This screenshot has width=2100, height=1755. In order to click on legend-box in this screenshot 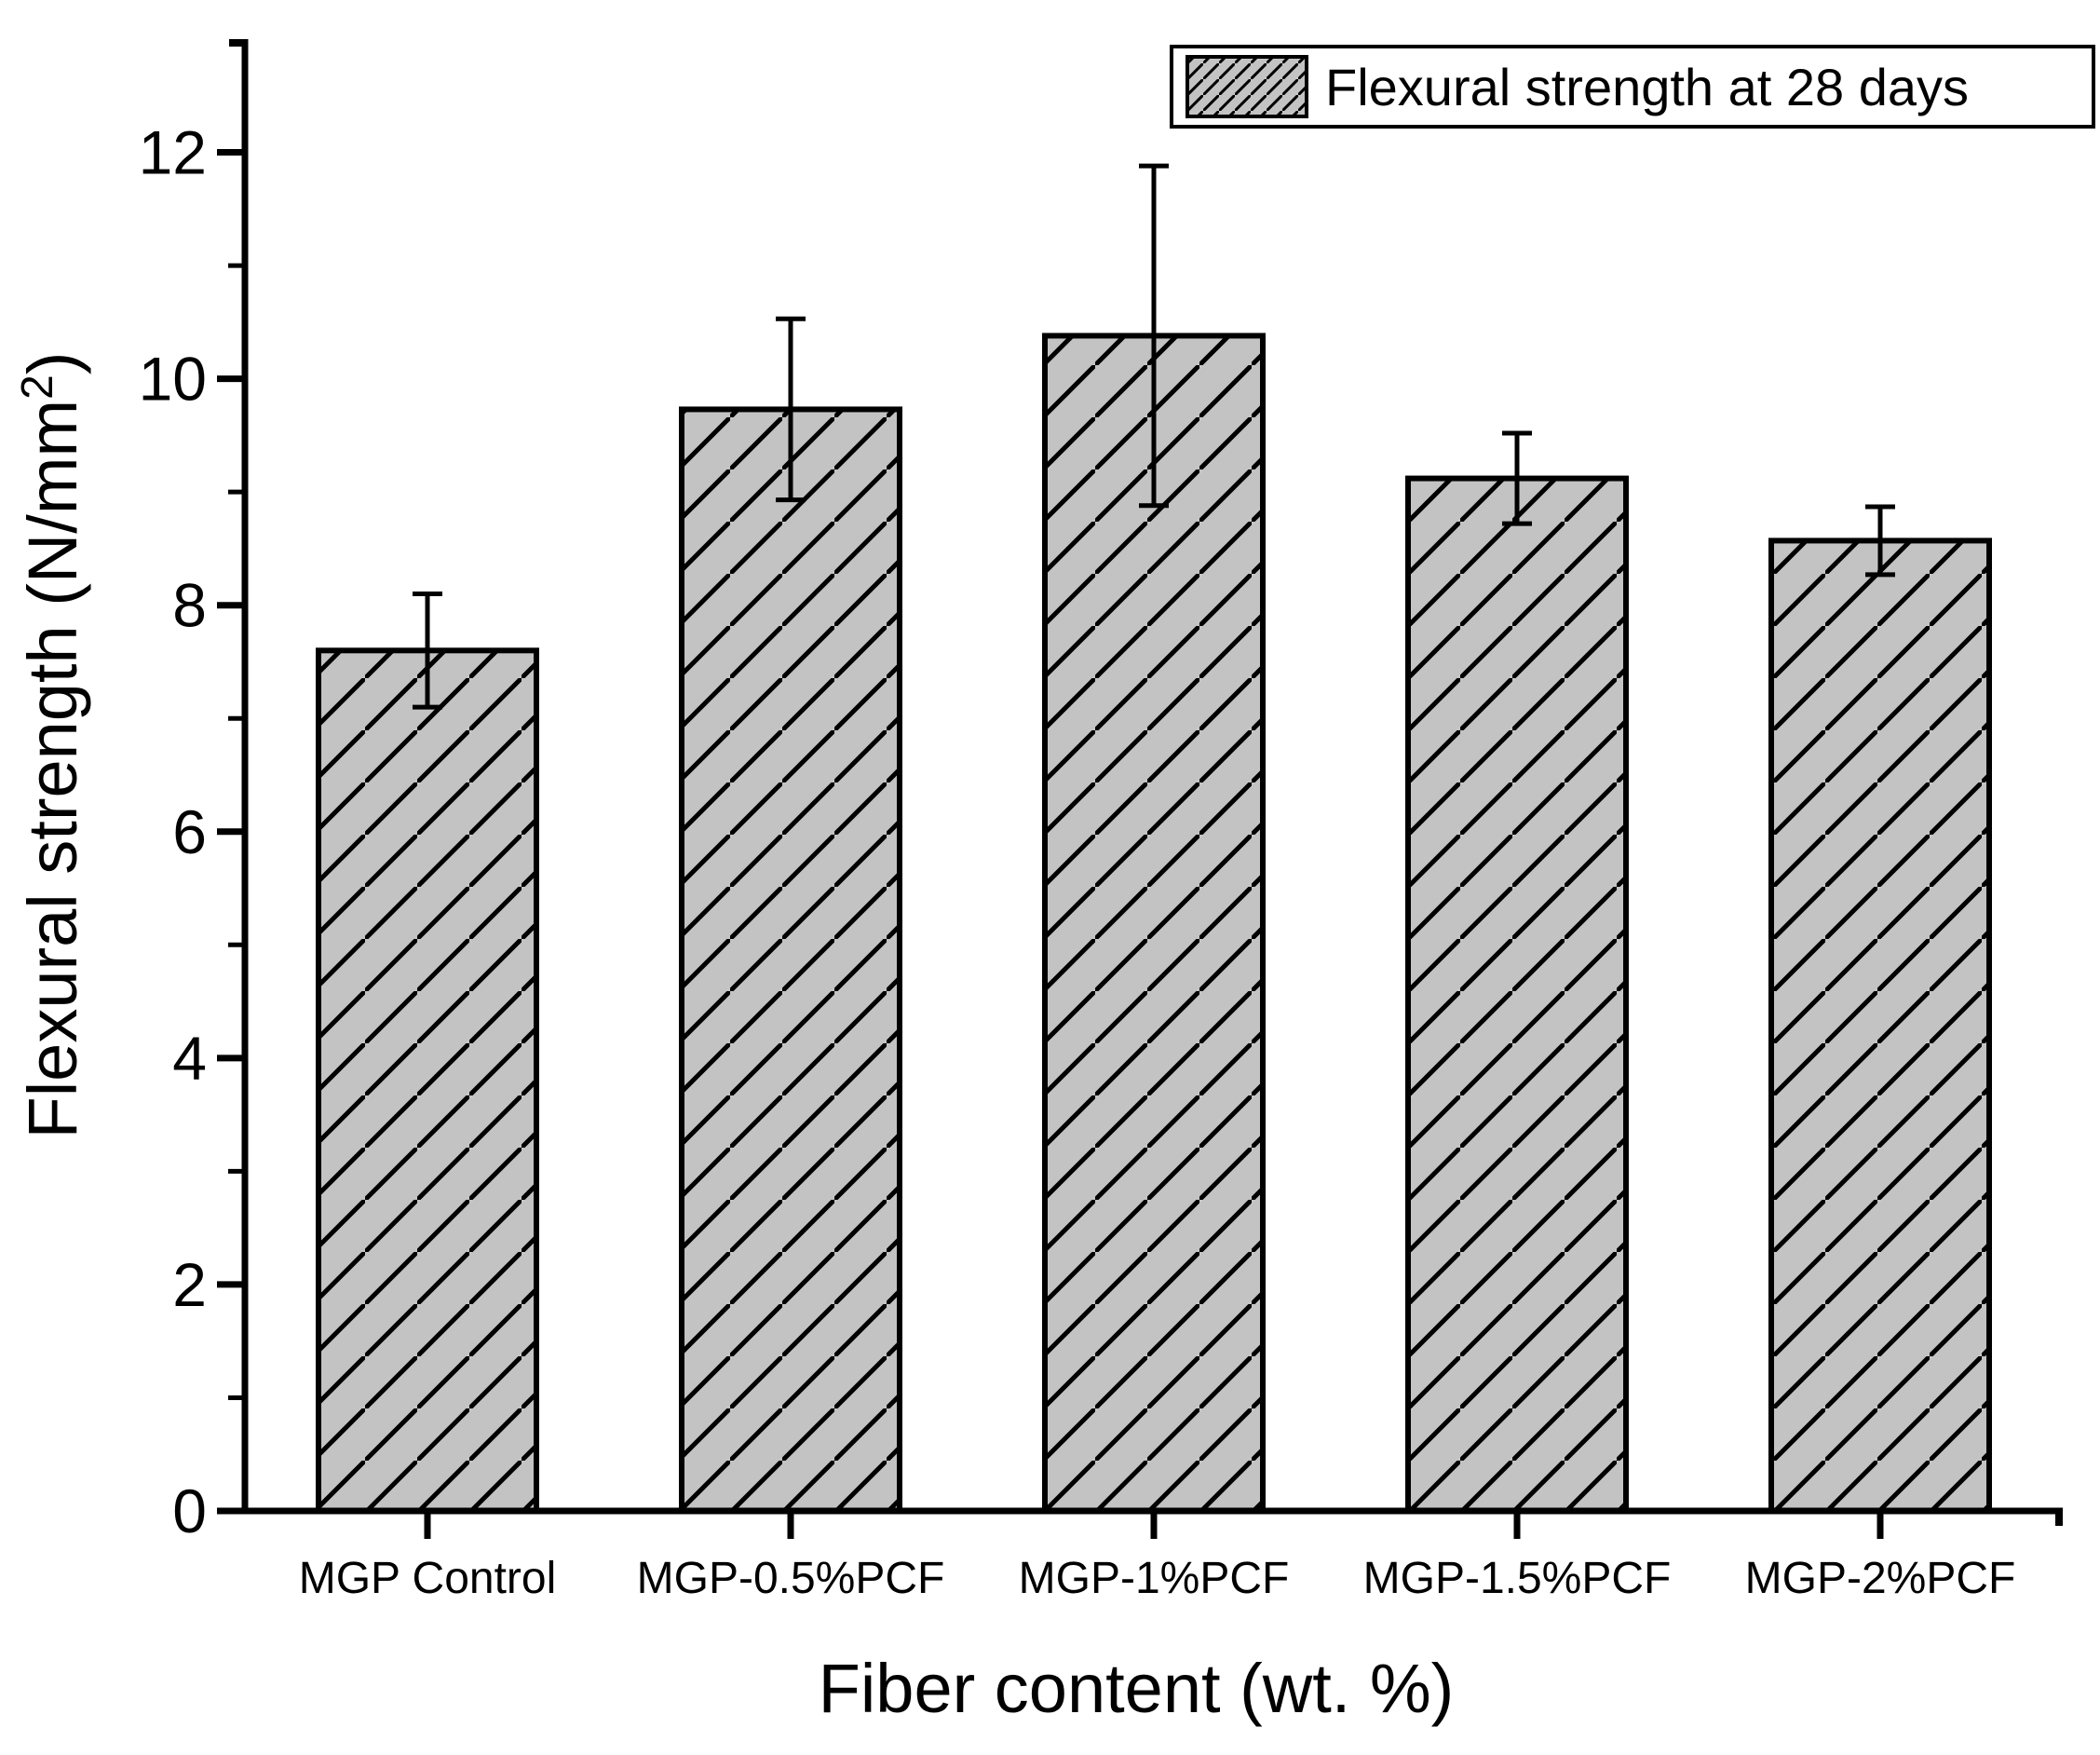, I will do `click(1632, 87)`.